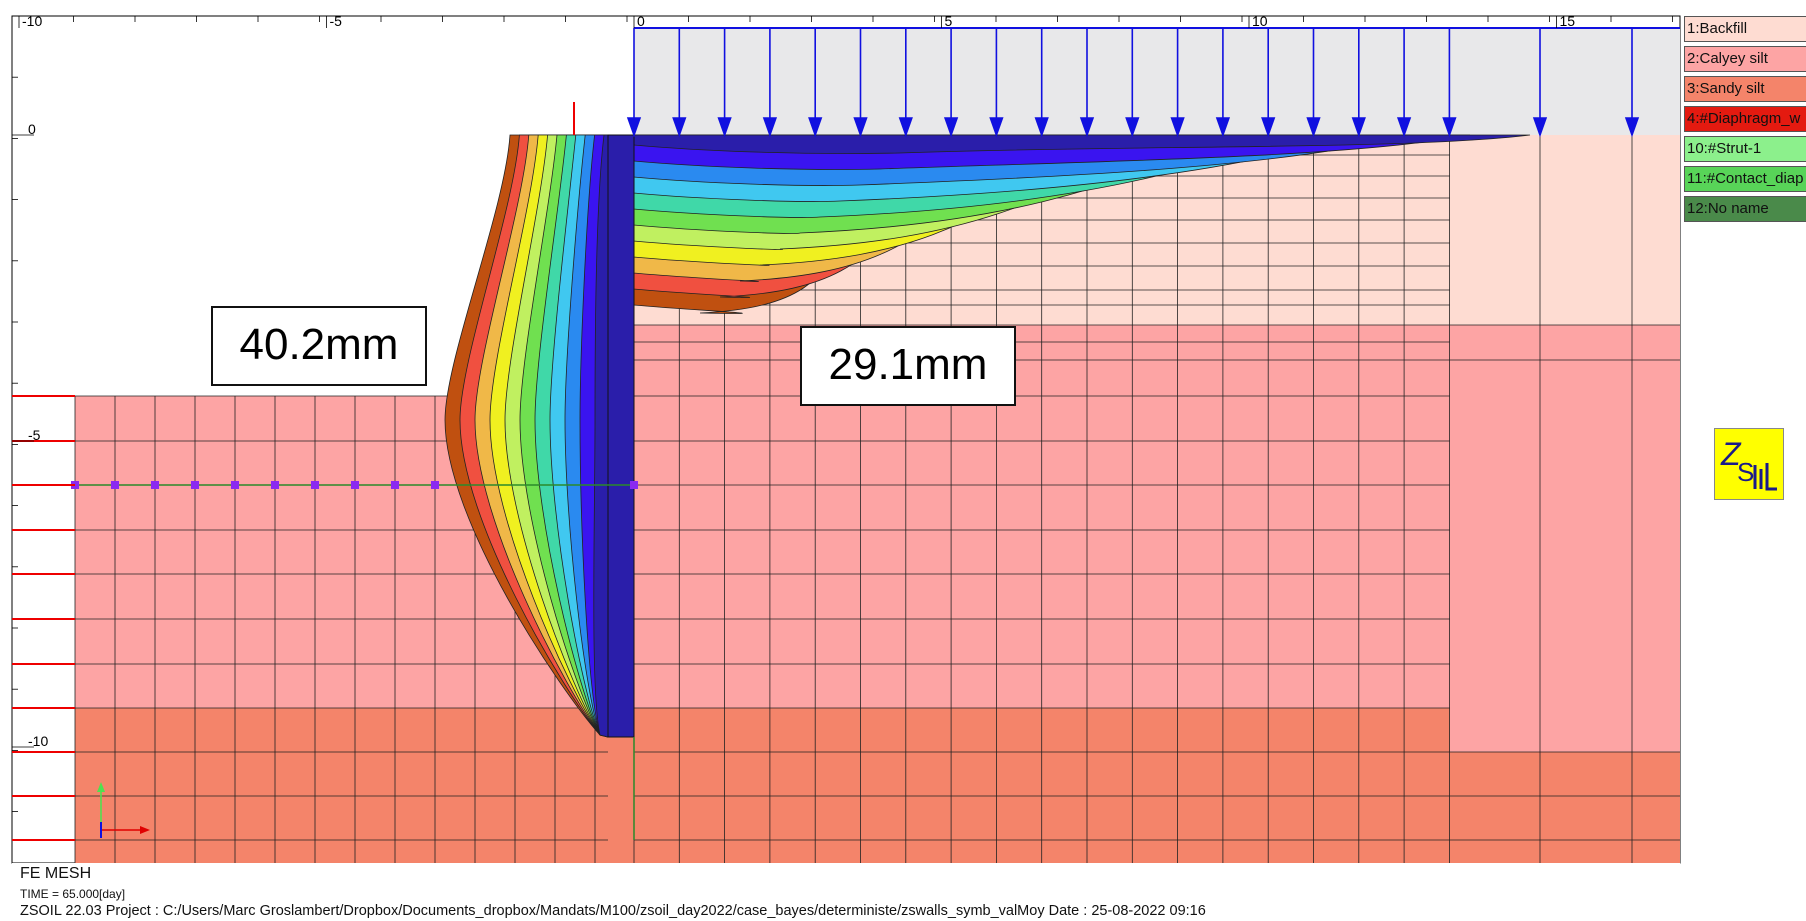 This screenshot has height=921, width=1806. I want to click on y-axis-arrowhead, so click(101, 787).